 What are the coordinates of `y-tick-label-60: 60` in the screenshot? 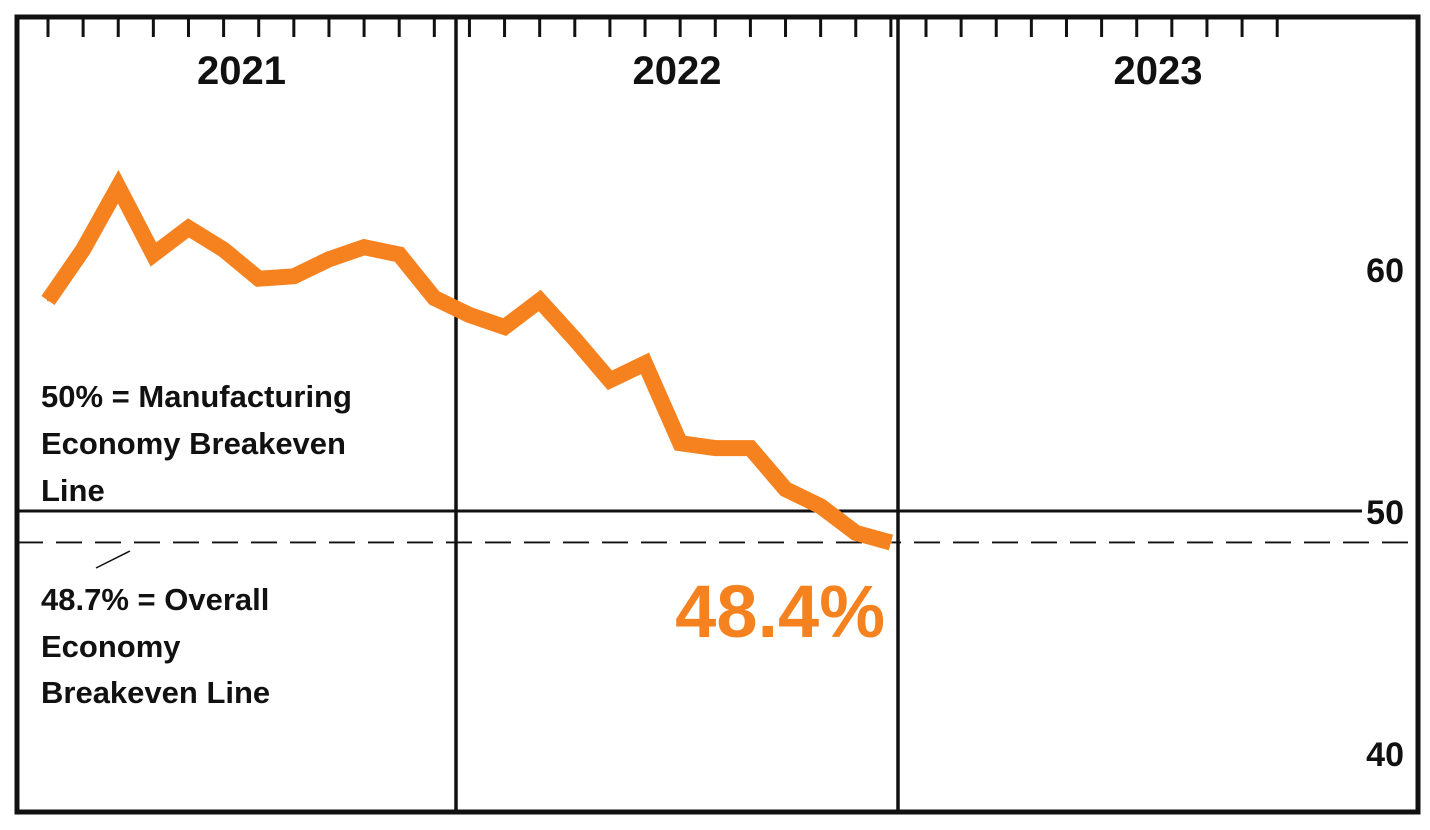 It's located at (1385, 271).